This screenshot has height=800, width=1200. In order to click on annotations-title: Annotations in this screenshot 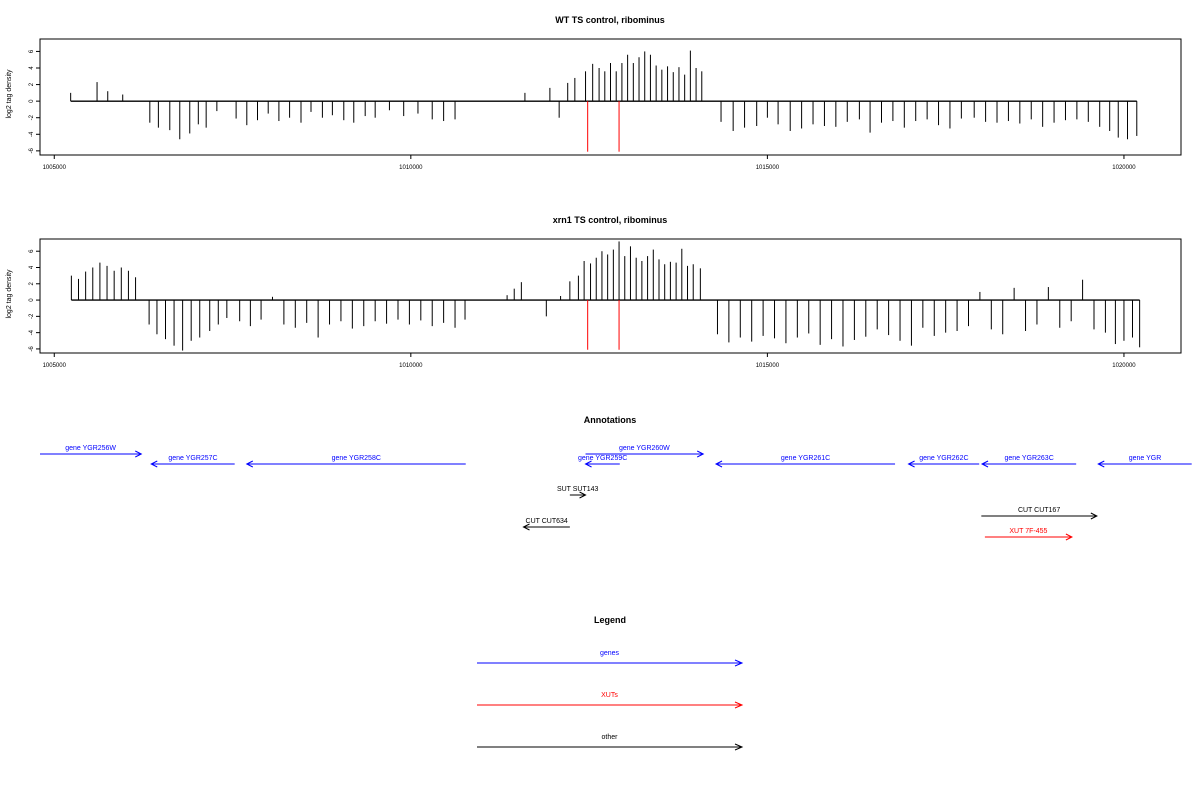, I will do `click(610, 420)`.